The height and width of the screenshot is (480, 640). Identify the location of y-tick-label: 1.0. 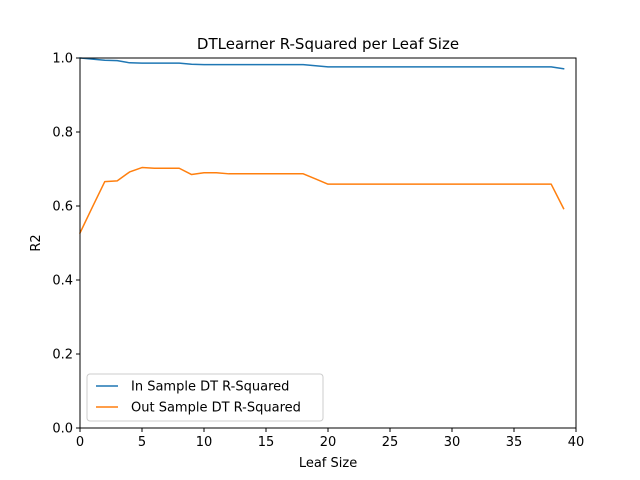
(62, 59).